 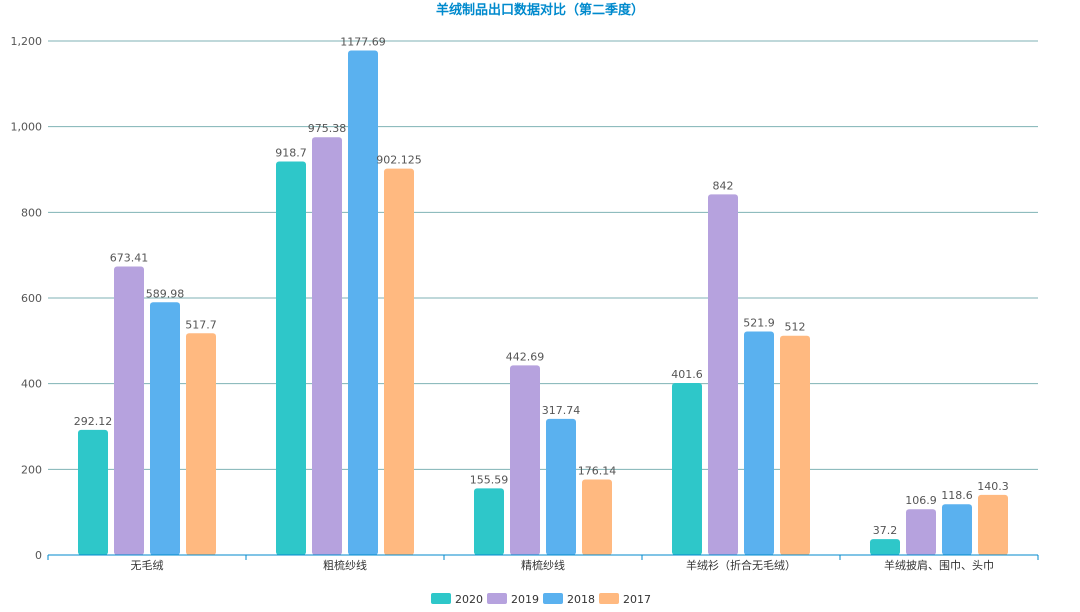 What do you see at coordinates (147, 565) in the screenshot?
I see `x-category-label: 无毛绒` at bounding box center [147, 565].